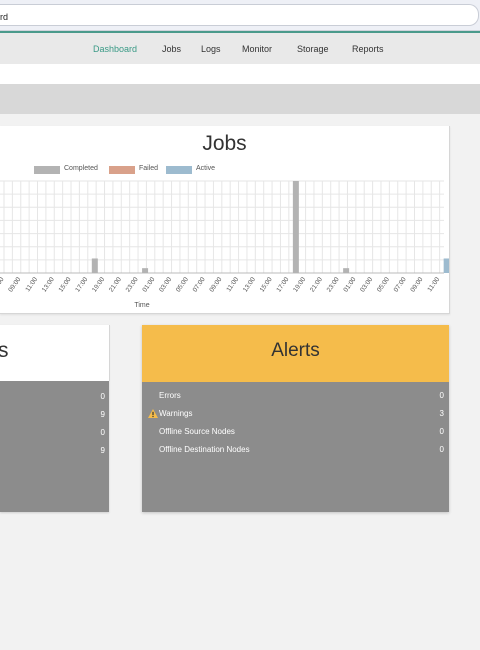  Describe the element at coordinates (176, 413) in the screenshot. I see `alert-label-warnings: Warnings` at that location.